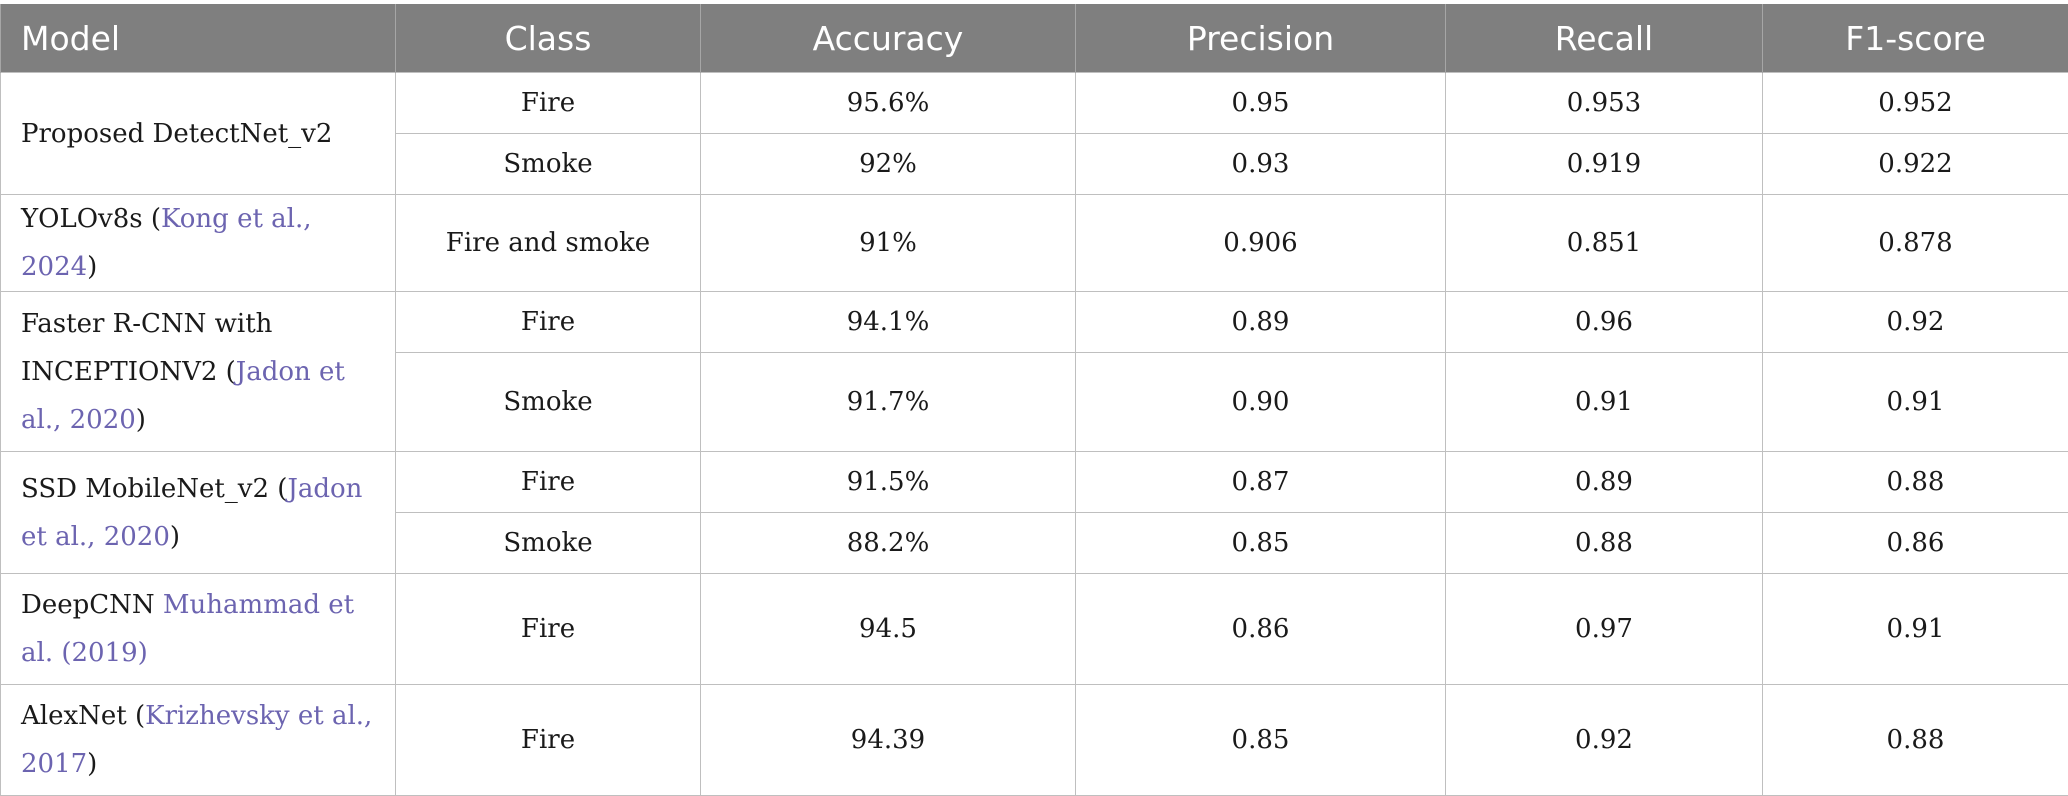  Describe the element at coordinates (92, 605) in the screenshot. I see `model-name: DeepCNN` at that location.